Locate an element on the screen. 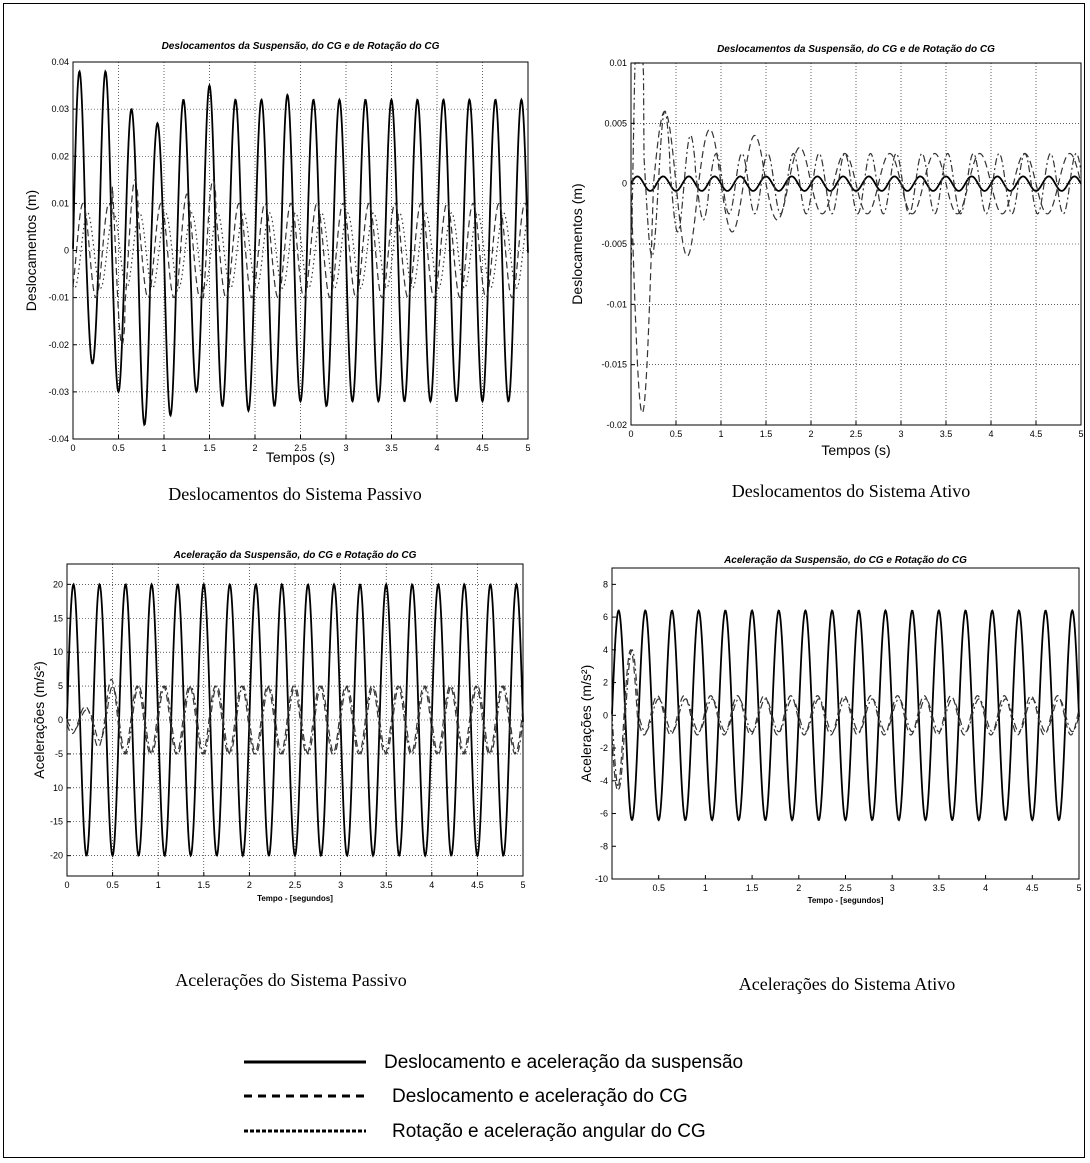  y-tick-label: 0.005 is located at coordinates (615, 123).